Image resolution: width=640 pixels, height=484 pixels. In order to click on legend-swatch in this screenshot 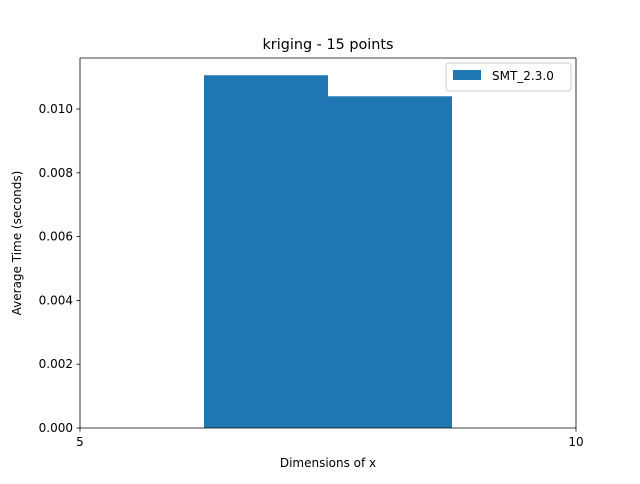, I will do `click(467, 75)`.